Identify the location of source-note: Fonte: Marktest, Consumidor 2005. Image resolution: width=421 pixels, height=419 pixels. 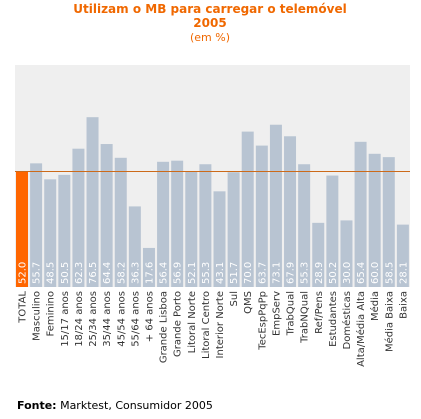
(115, 405).